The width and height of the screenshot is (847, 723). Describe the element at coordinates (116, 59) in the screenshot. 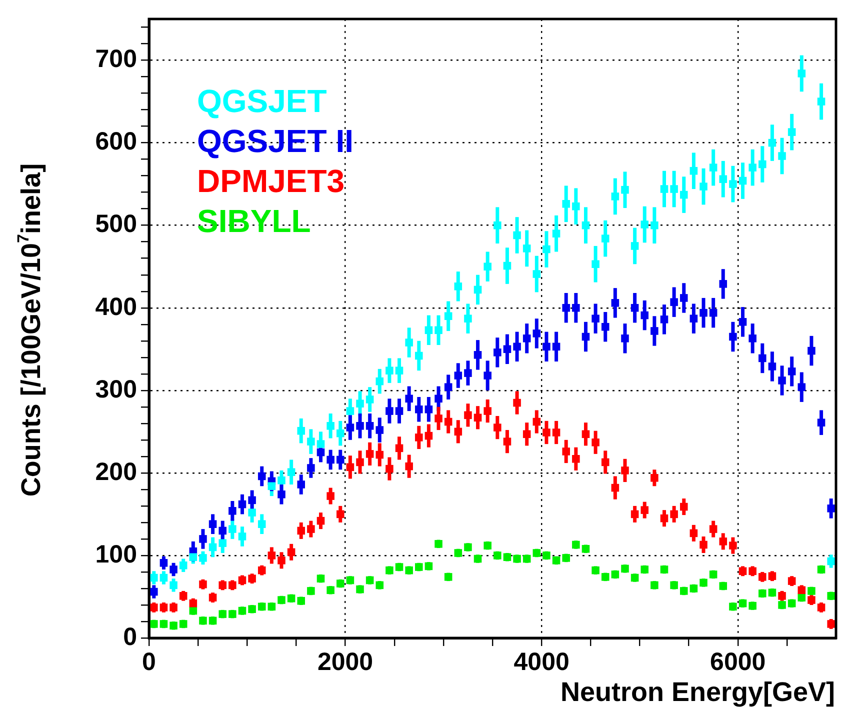

I see `y-tick-label: 700` at that location.